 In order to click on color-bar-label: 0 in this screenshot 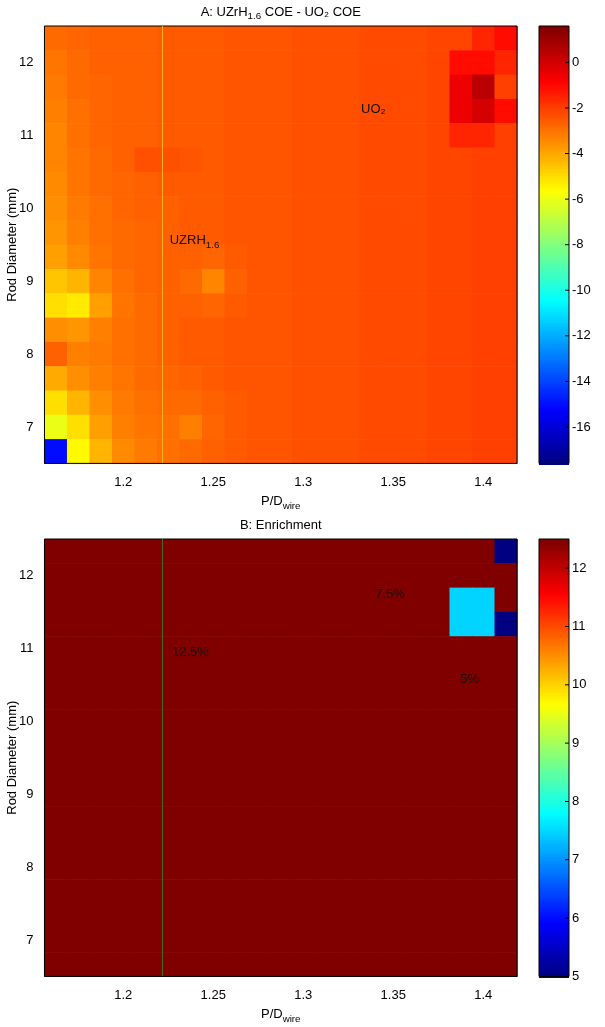, I will do `click(576, 62)`.